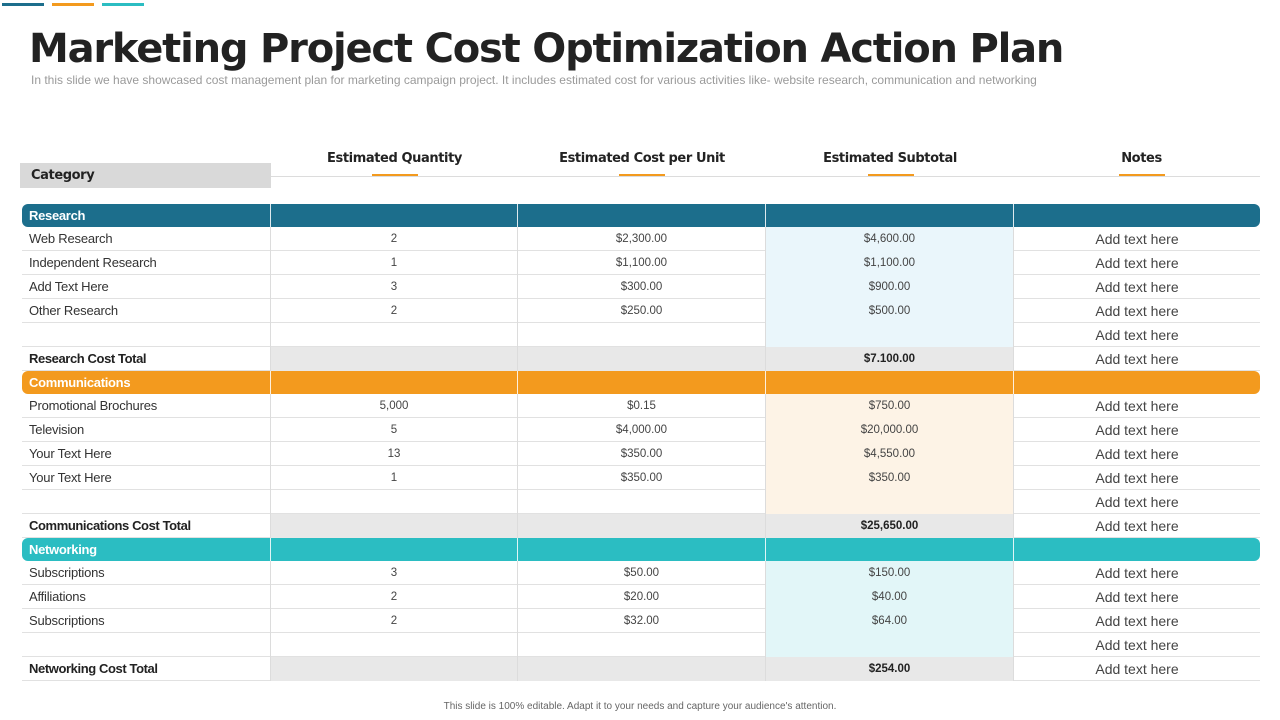 Image resolution: width=1280 pixels, height=720 pixels. I want to click on unit-cost-cell: $2,300.00, so click(641, 239).